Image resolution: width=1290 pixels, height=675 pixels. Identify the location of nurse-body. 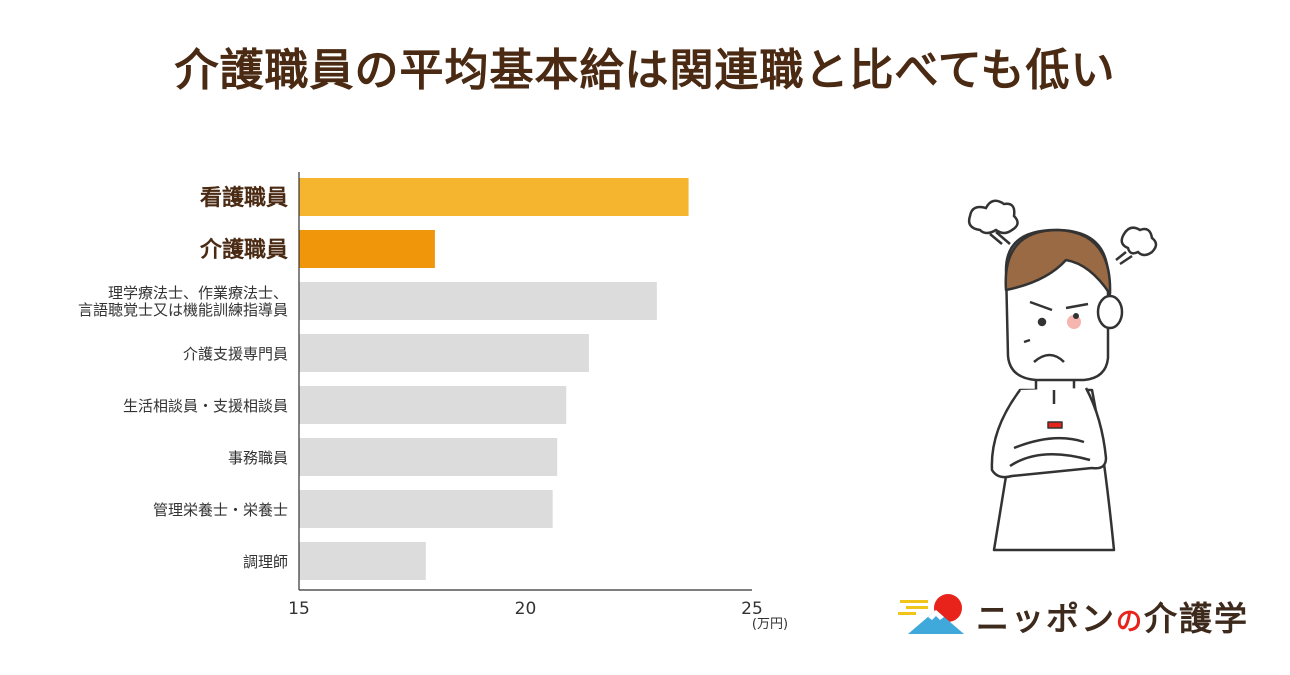
(1053, 462).